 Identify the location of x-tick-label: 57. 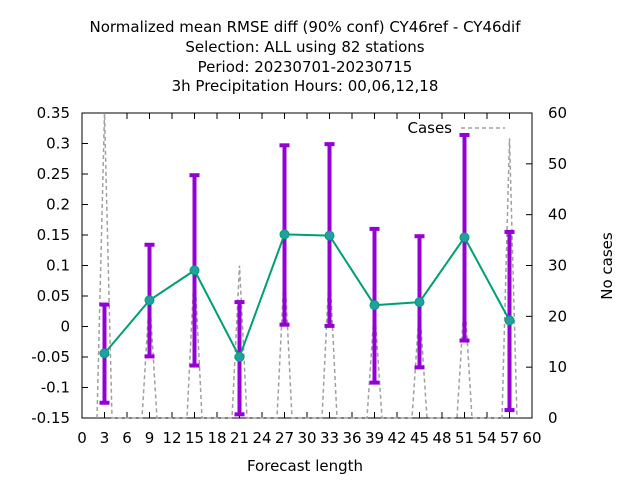
(509, 438).